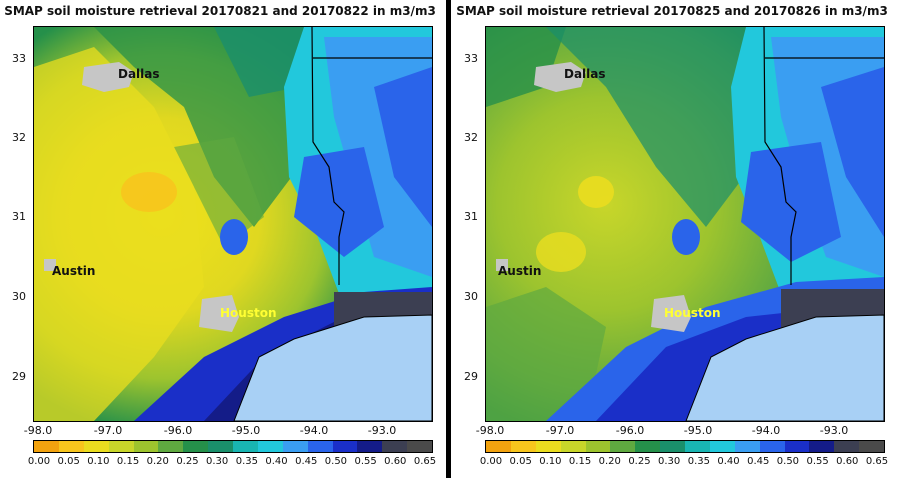 The width and height of the screenshot is (900, 478). I want to click on colorbar-tick-label: 0.00, so click(491, 461).